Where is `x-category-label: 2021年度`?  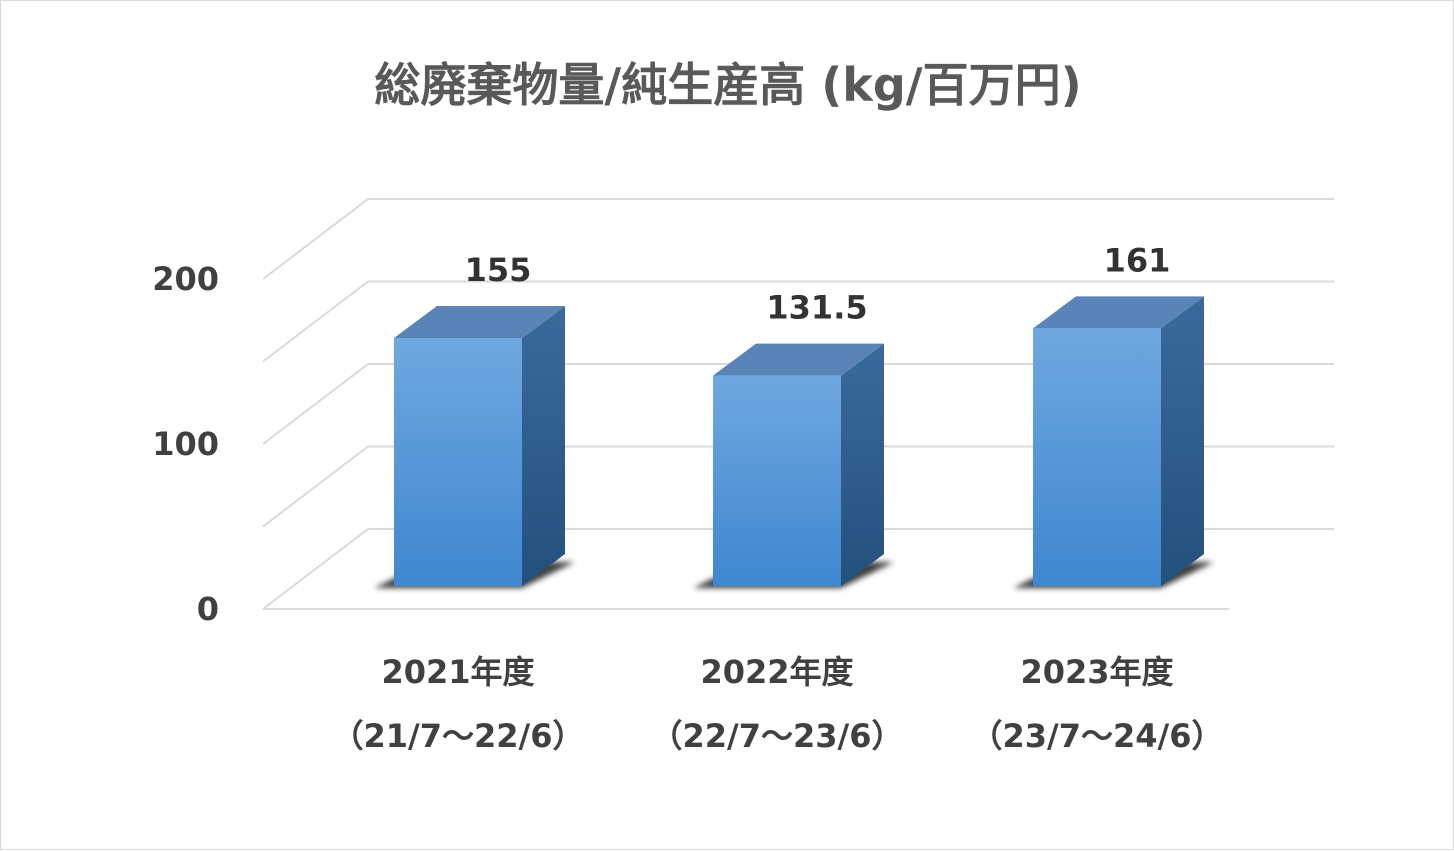 x-category-label: 2021年度 is located at coordinates (457, 672).